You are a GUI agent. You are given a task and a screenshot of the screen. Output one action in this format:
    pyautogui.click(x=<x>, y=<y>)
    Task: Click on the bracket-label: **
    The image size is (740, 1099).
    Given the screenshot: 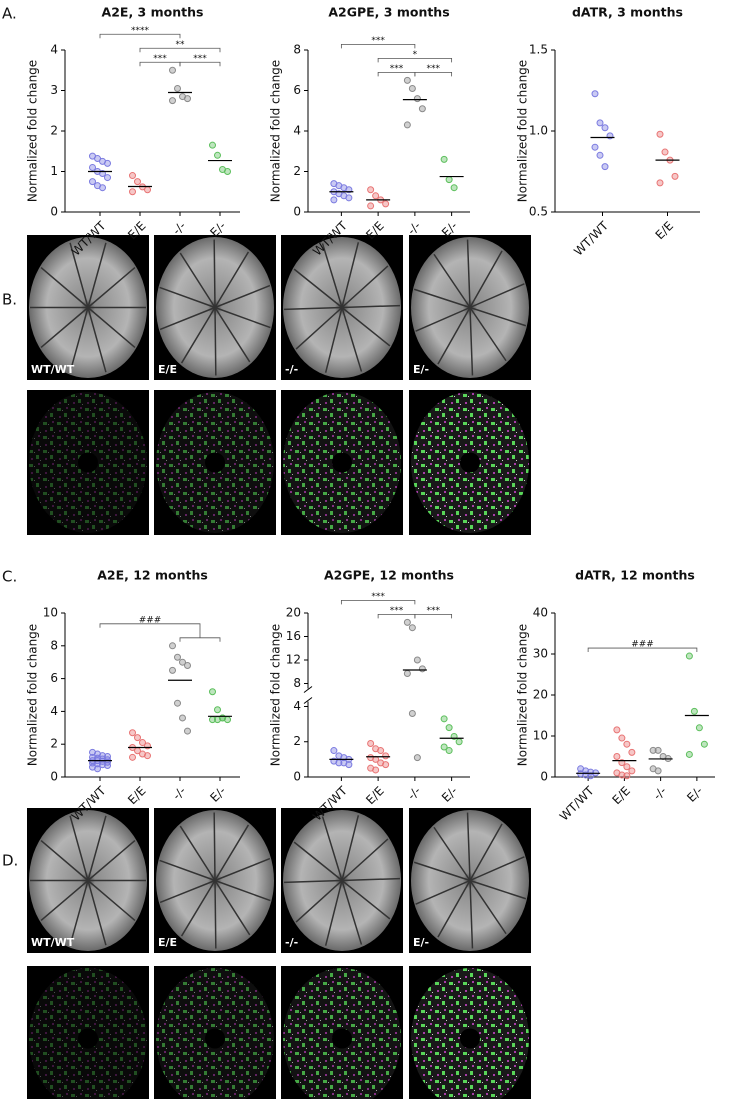 What is the action you would take?
    pyautogui.click(x=181, y=45)
    